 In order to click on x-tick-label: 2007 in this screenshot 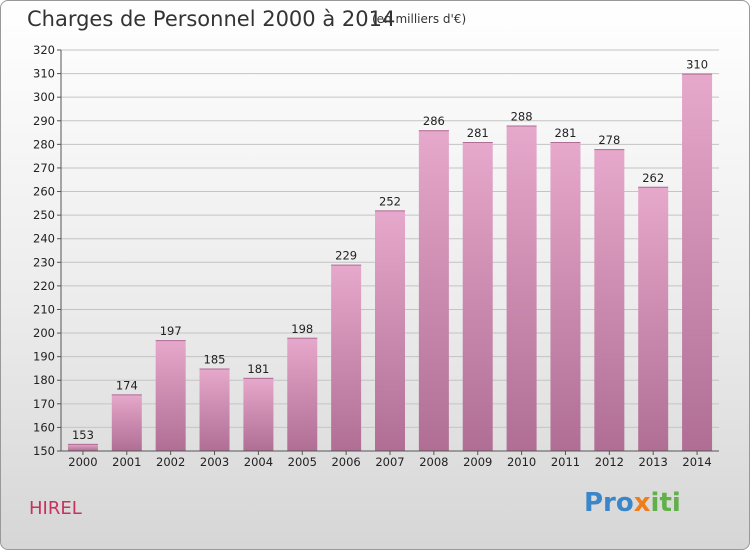, I will do `click(389, 462)`.